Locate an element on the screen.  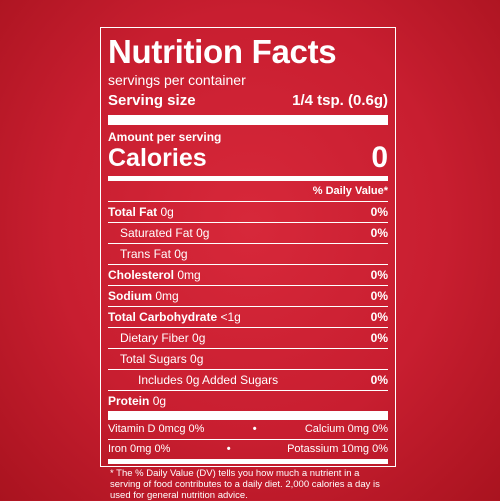
vitamin-row: Iron 0mg 0% • Potassium 10mg 0% is located at coordinates (248, 449).